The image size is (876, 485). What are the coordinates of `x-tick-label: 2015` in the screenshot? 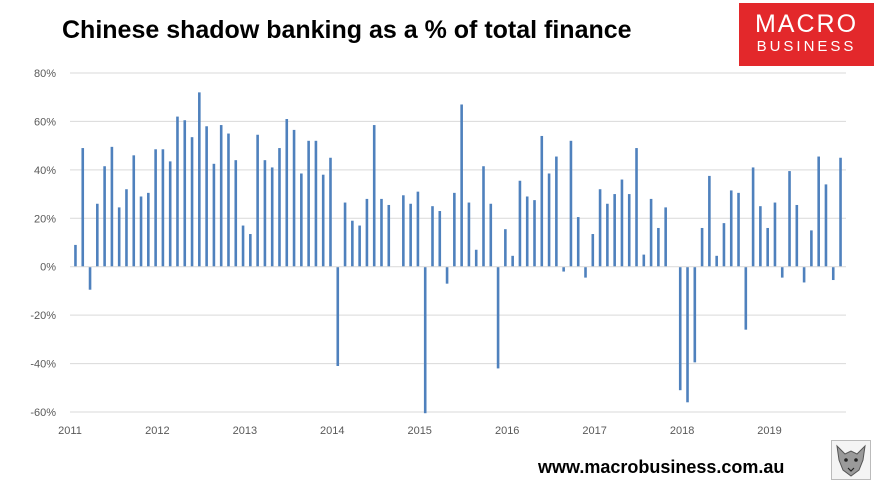 It's located at (419, 431).